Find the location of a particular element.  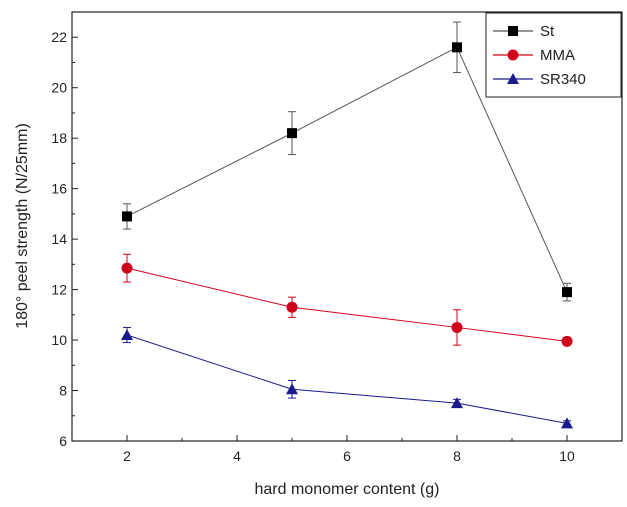

x-tick-label: 4 is located at coordinates (237, 456).